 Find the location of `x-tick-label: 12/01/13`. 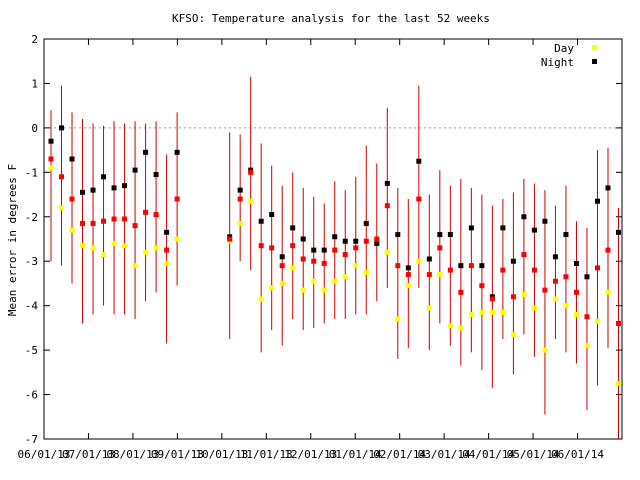

x-tick-label: 12/01/13 is located at coordinates (310, 454).